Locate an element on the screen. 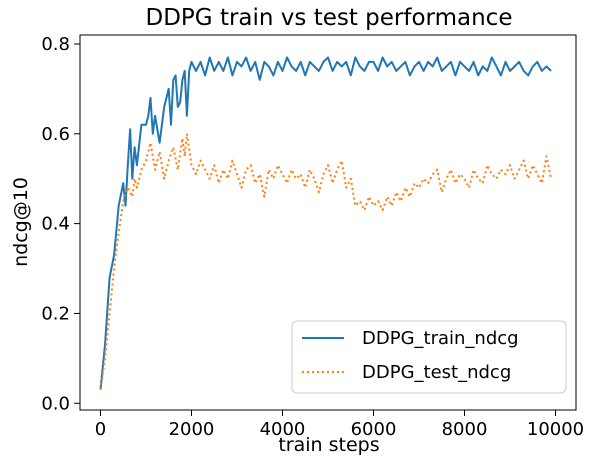 The width and height of the screenshot is (594, 456). y-tick-label: 0.6 is located at coordinates (55, 134).